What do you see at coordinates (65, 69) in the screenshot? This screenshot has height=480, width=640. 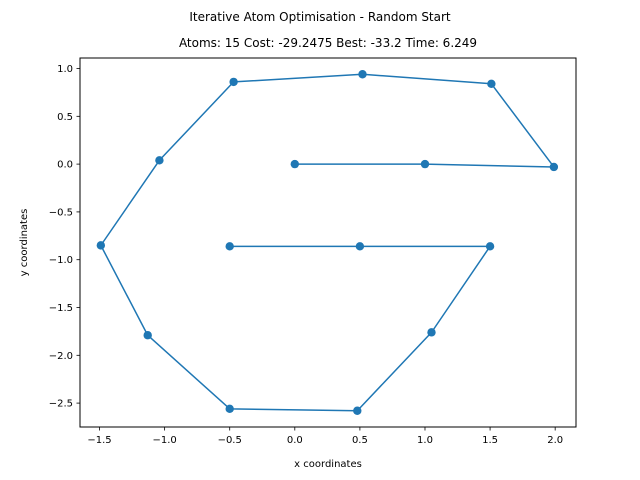 I see `y-tick-label: 1.0` at bounding box center [65, 69].